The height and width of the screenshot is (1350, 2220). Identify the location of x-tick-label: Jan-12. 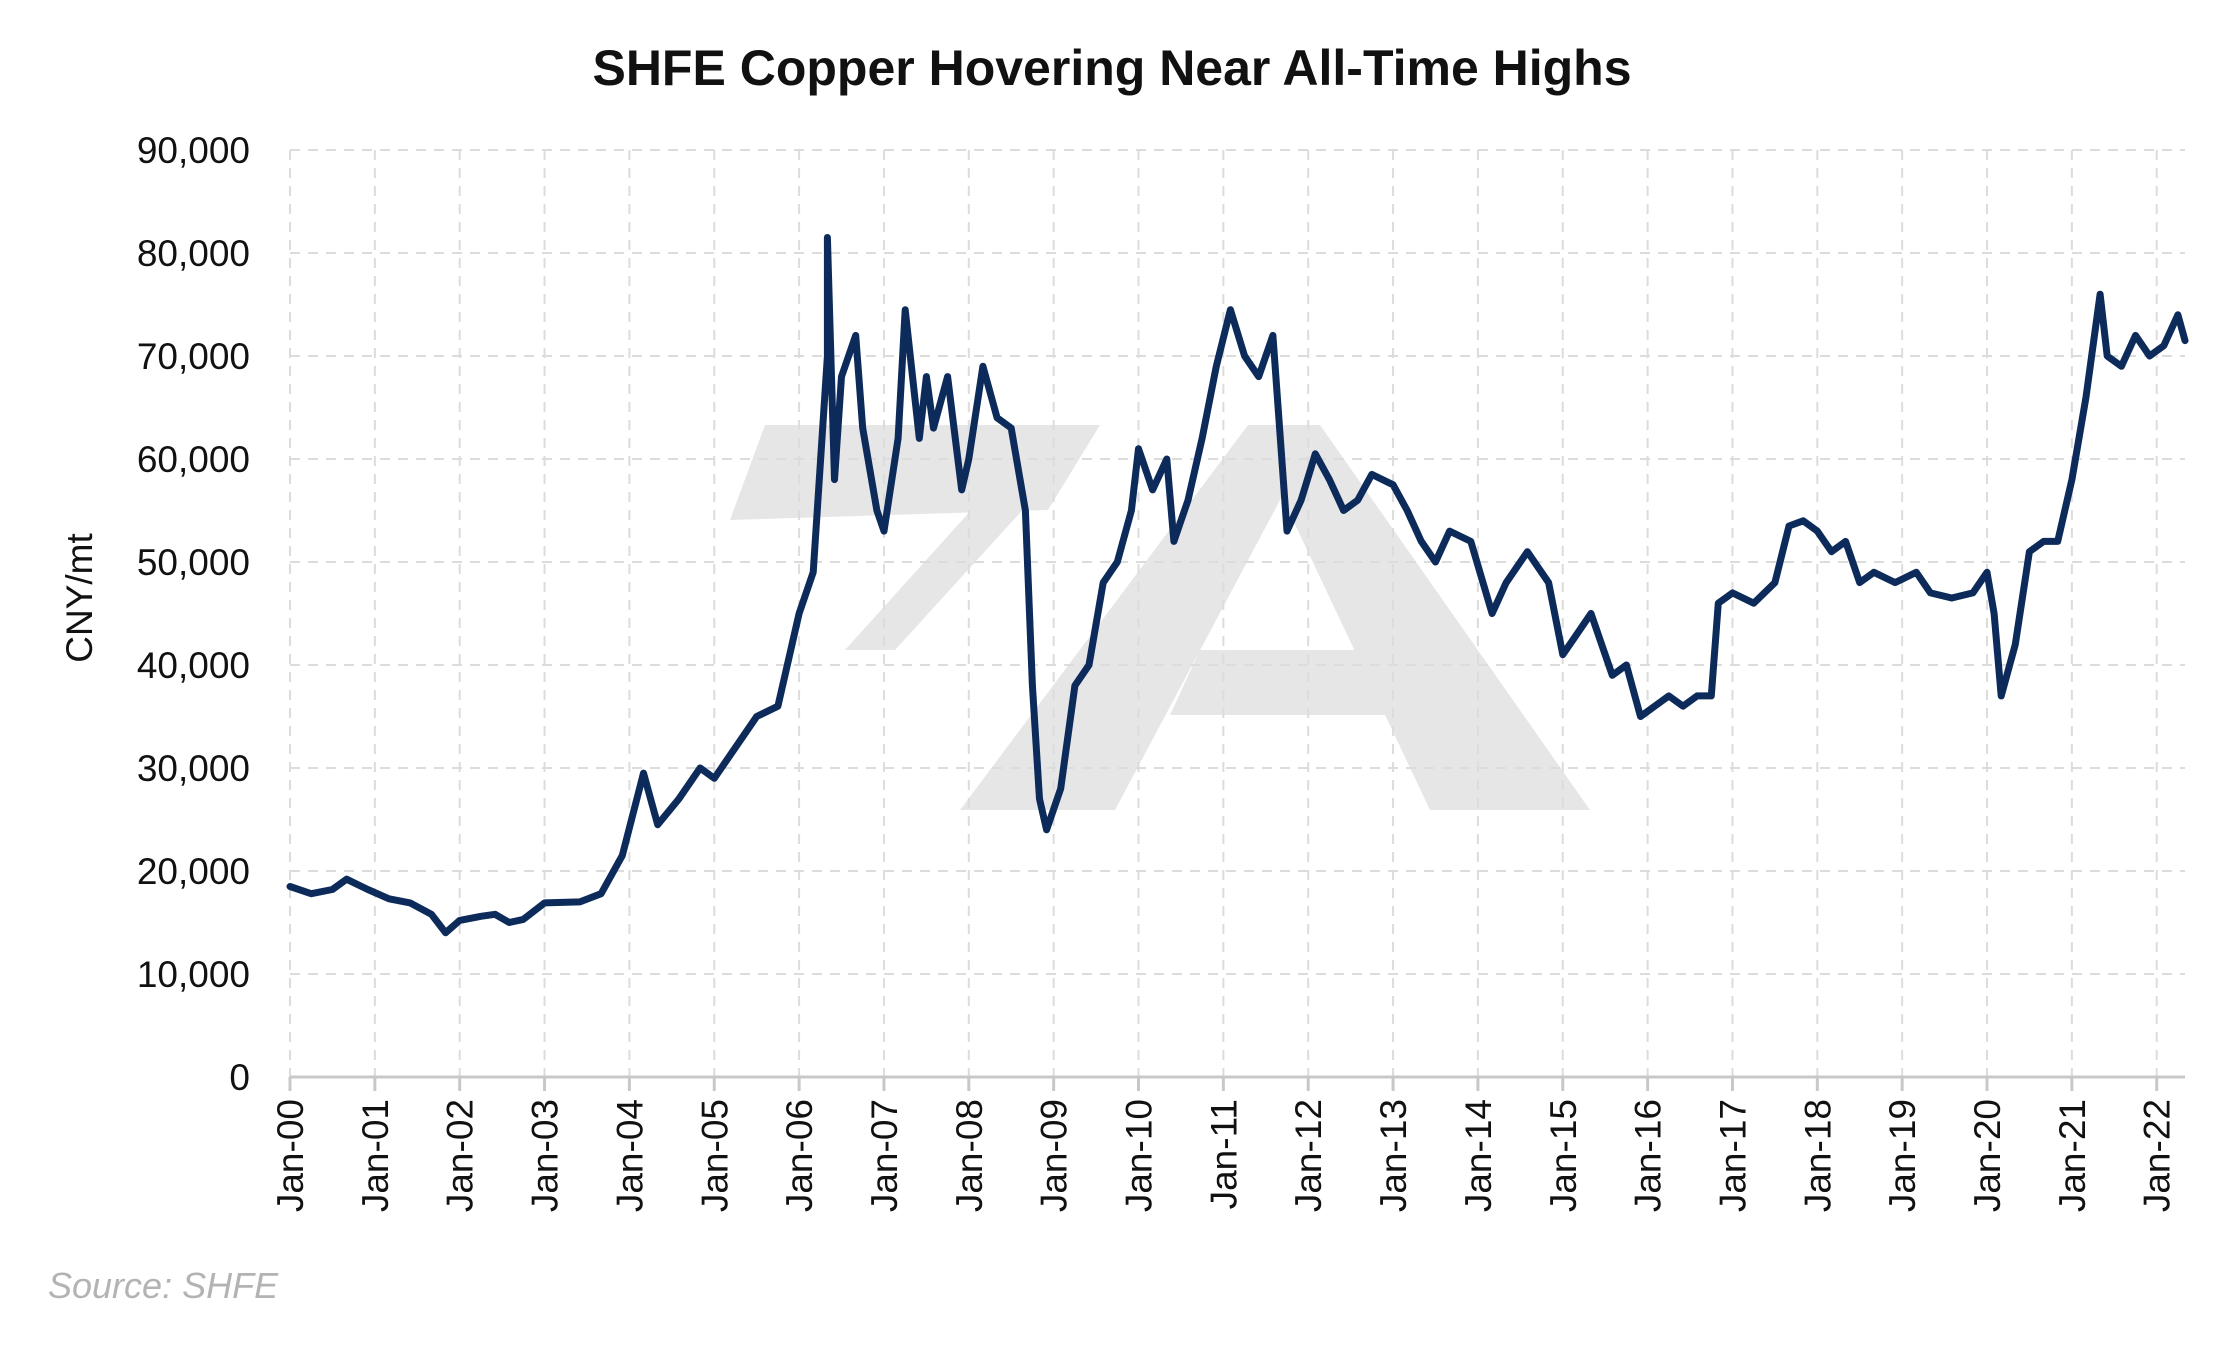
(1308, 1155).